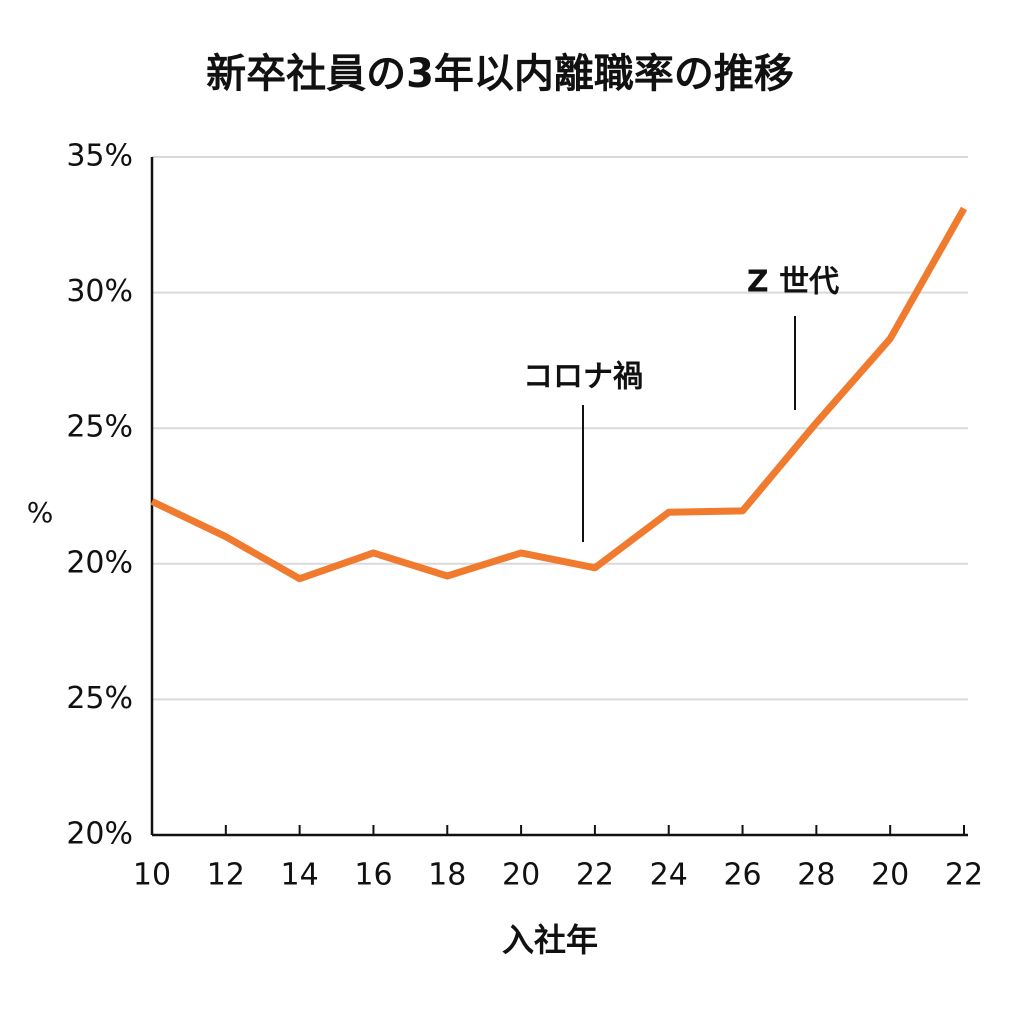 This screenshot has width=1024, height=1024. What do you see at coordinates (793, 282) in the screenshot?
I see `annotation: Z 世代` at bounding box center [793, 282].